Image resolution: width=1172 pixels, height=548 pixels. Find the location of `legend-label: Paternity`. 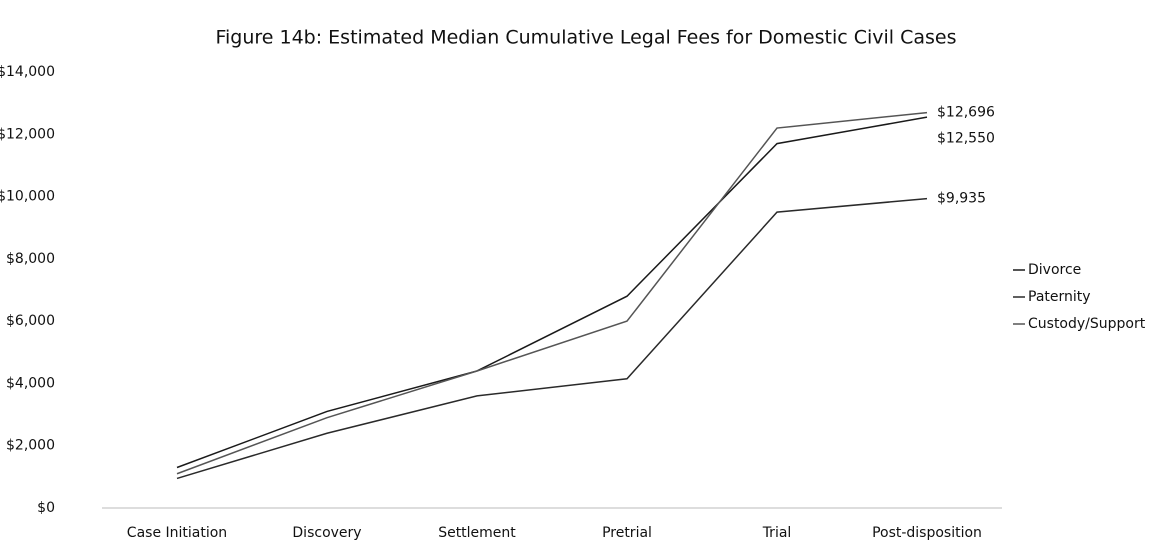

legend-label: Paternity is located at coordinates (1059, 297).